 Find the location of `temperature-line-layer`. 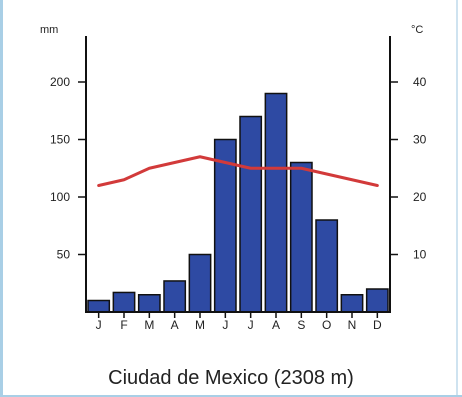

temperature-line-layer is located at coordinates (238, 171).